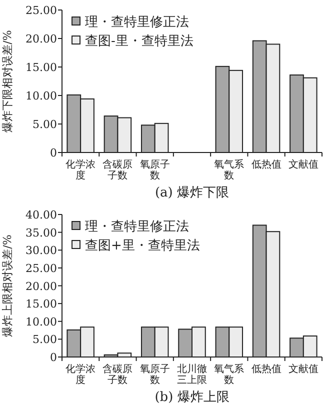  What do you see at coordinates (41, 233) in the screenshot?
I see `y-tick-label: 35.00` at bounding box center [41, 233].